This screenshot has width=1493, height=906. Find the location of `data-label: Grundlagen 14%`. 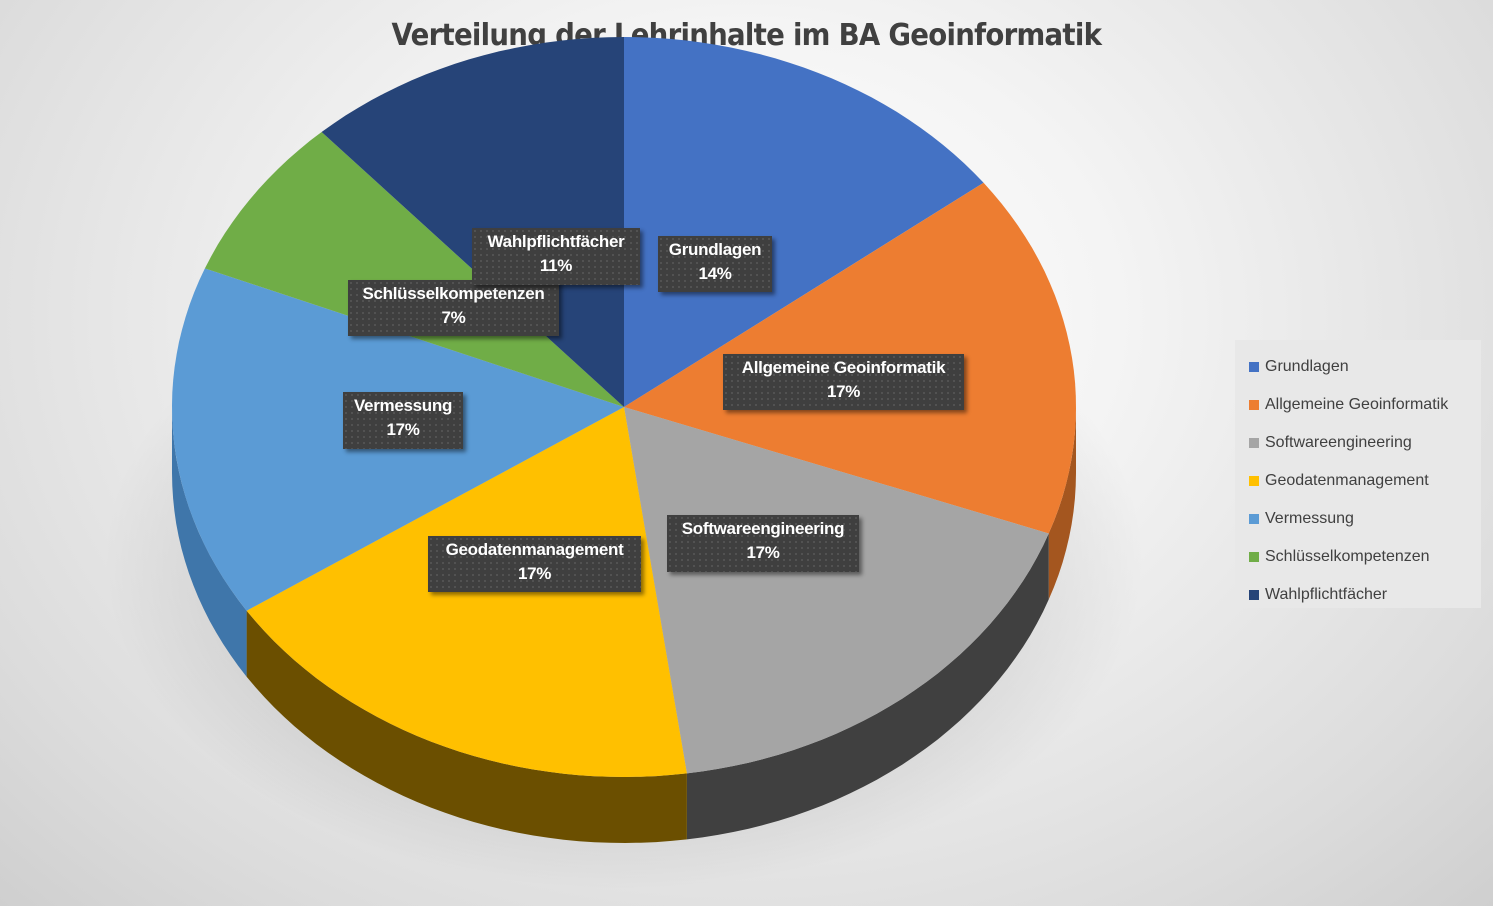

data-label: Grundlagen 14% is located at coordinates (715, 264).